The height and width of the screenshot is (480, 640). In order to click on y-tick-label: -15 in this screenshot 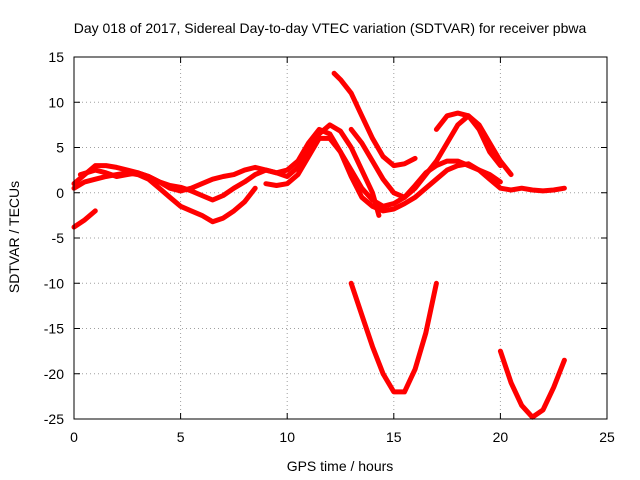, I will do `click(54, 329)`.